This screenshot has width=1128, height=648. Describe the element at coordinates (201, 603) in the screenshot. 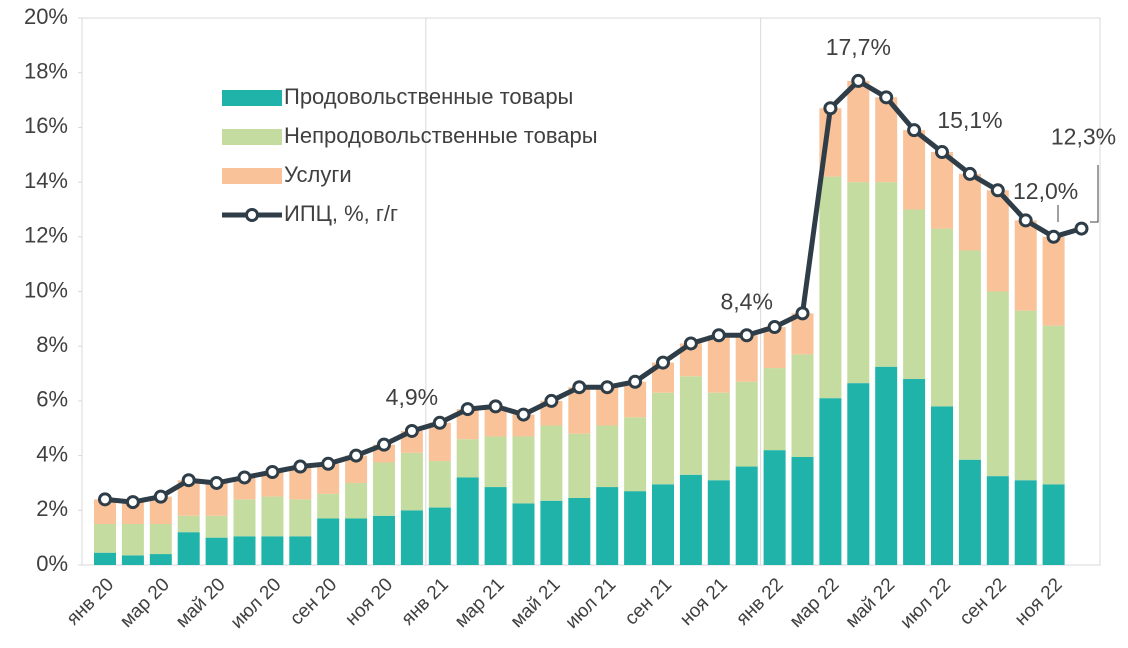

I see `x-tick-label: май 20` at that location.